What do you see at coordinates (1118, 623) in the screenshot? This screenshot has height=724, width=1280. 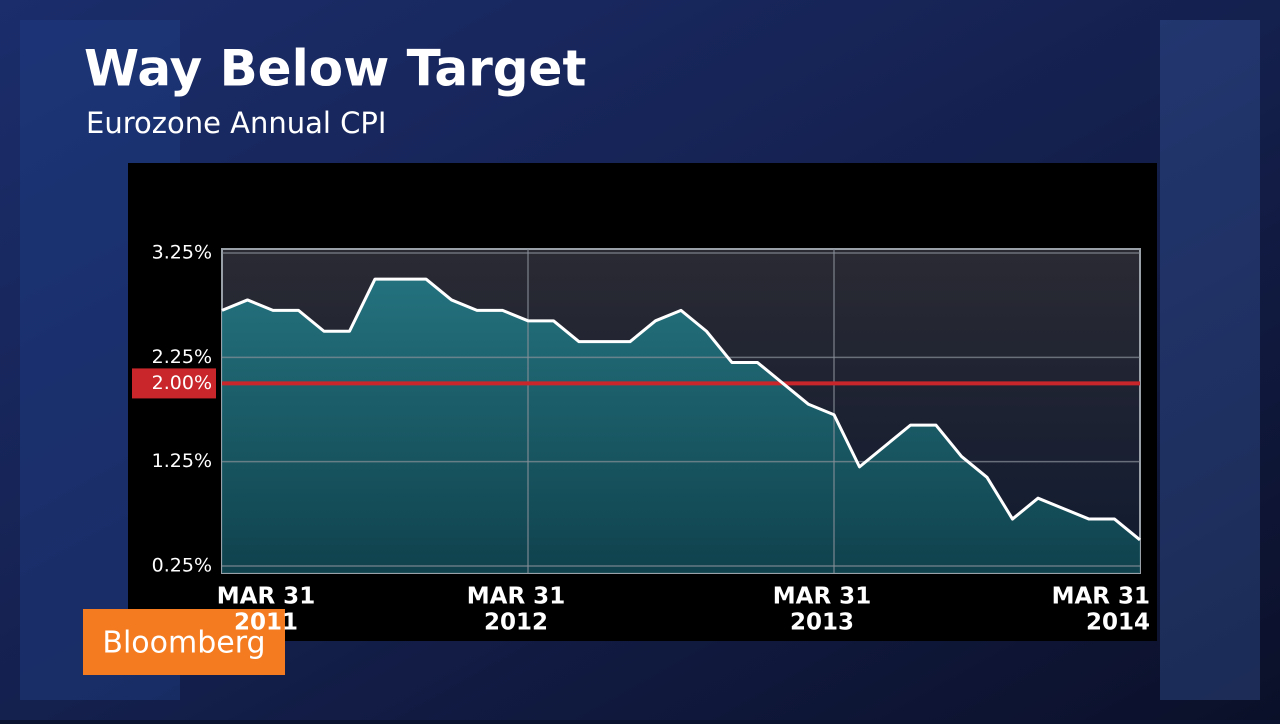 I see `x-tick-label: 2014` at bounding box center [1118, 623].